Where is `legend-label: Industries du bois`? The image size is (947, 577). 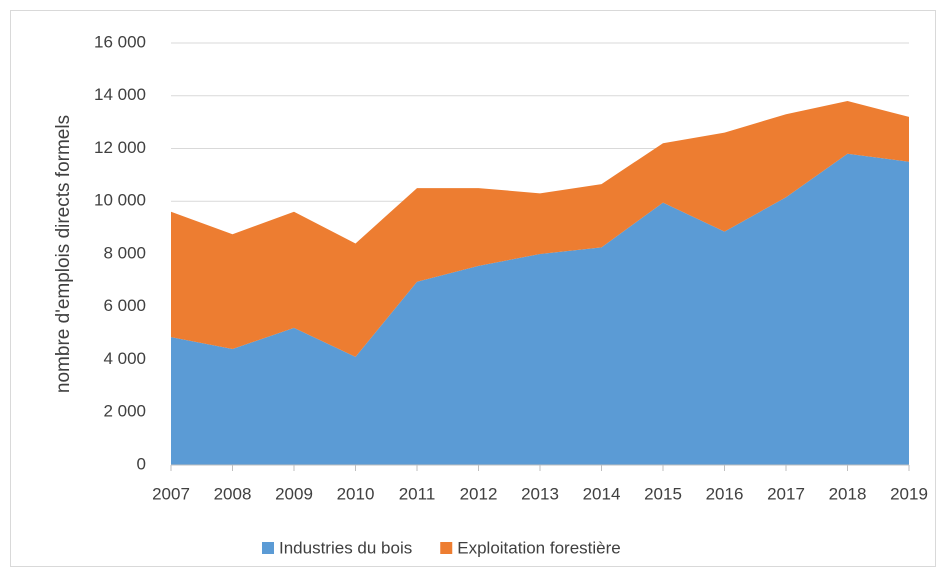 legend-label: Industries du bois is located at coordinates (345, 547).